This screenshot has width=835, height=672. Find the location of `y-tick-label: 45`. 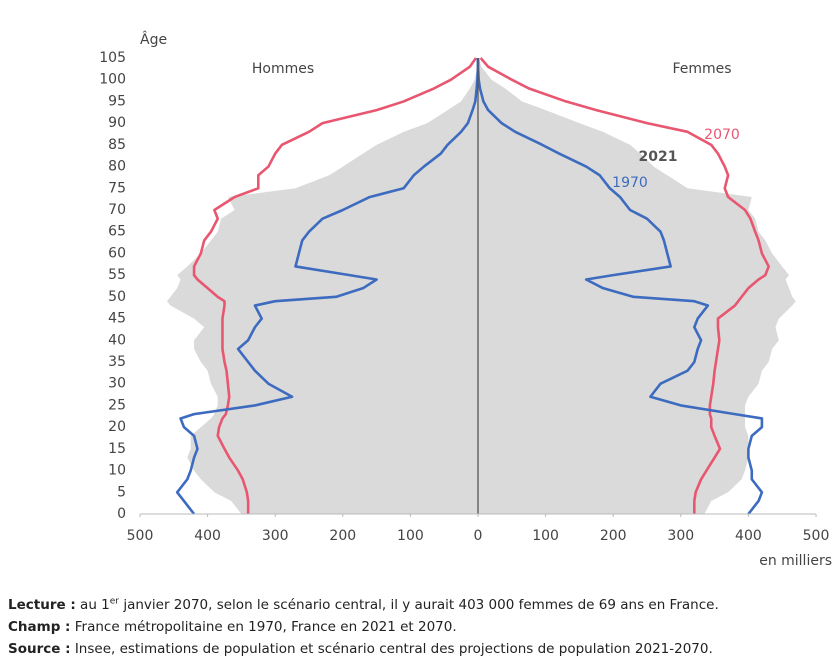

y-tick-label: 45 is located at coordinates (117, 319).